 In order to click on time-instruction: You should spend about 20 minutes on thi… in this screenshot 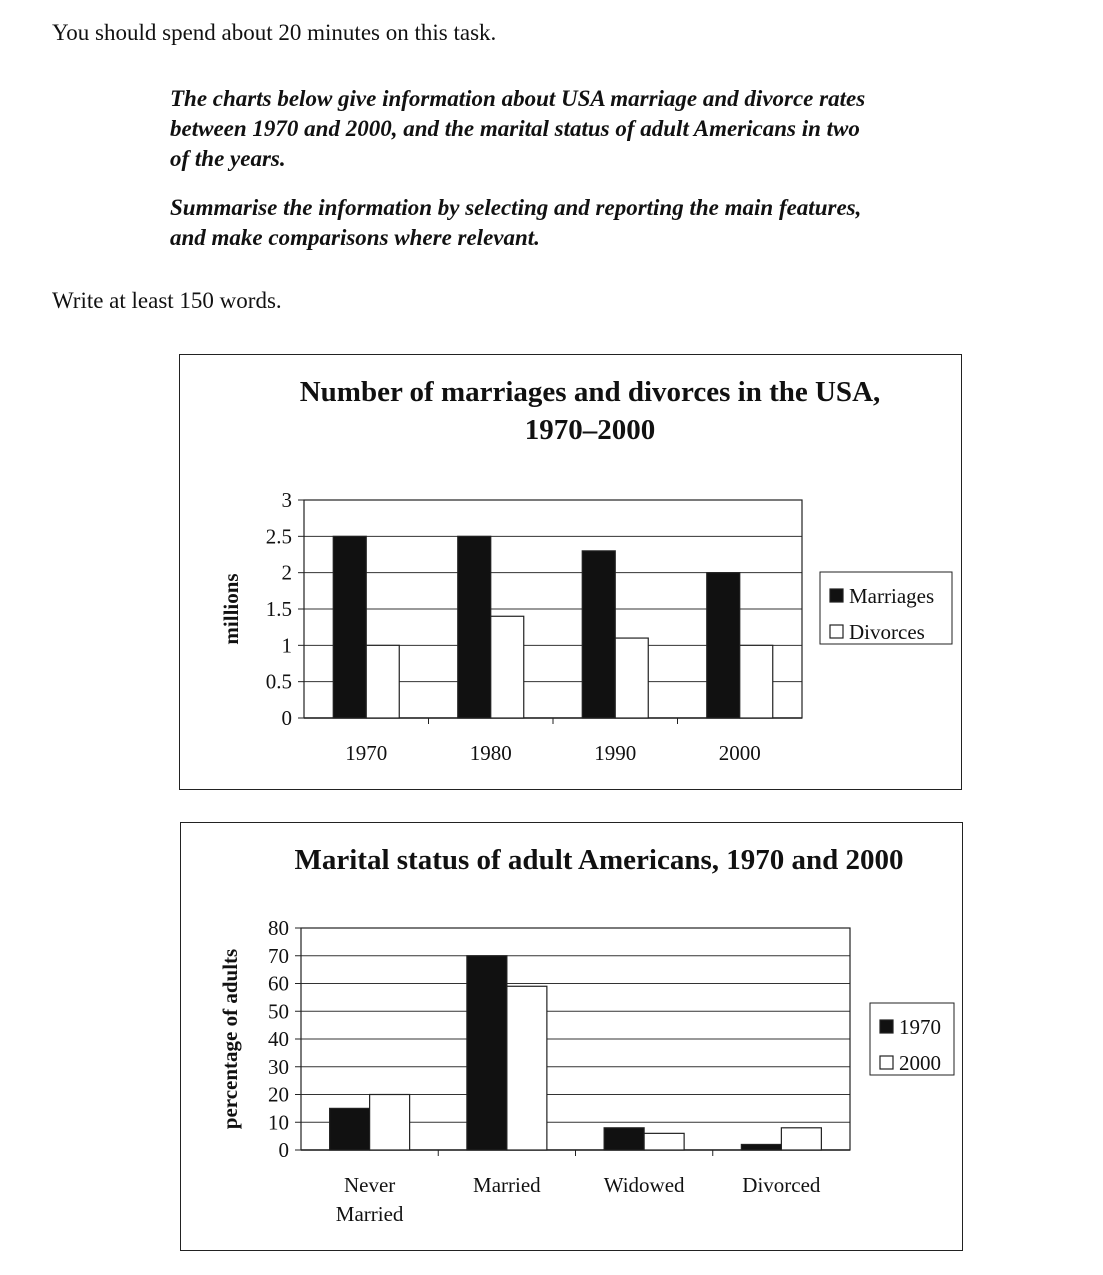, I will do `click(274, 32)`.